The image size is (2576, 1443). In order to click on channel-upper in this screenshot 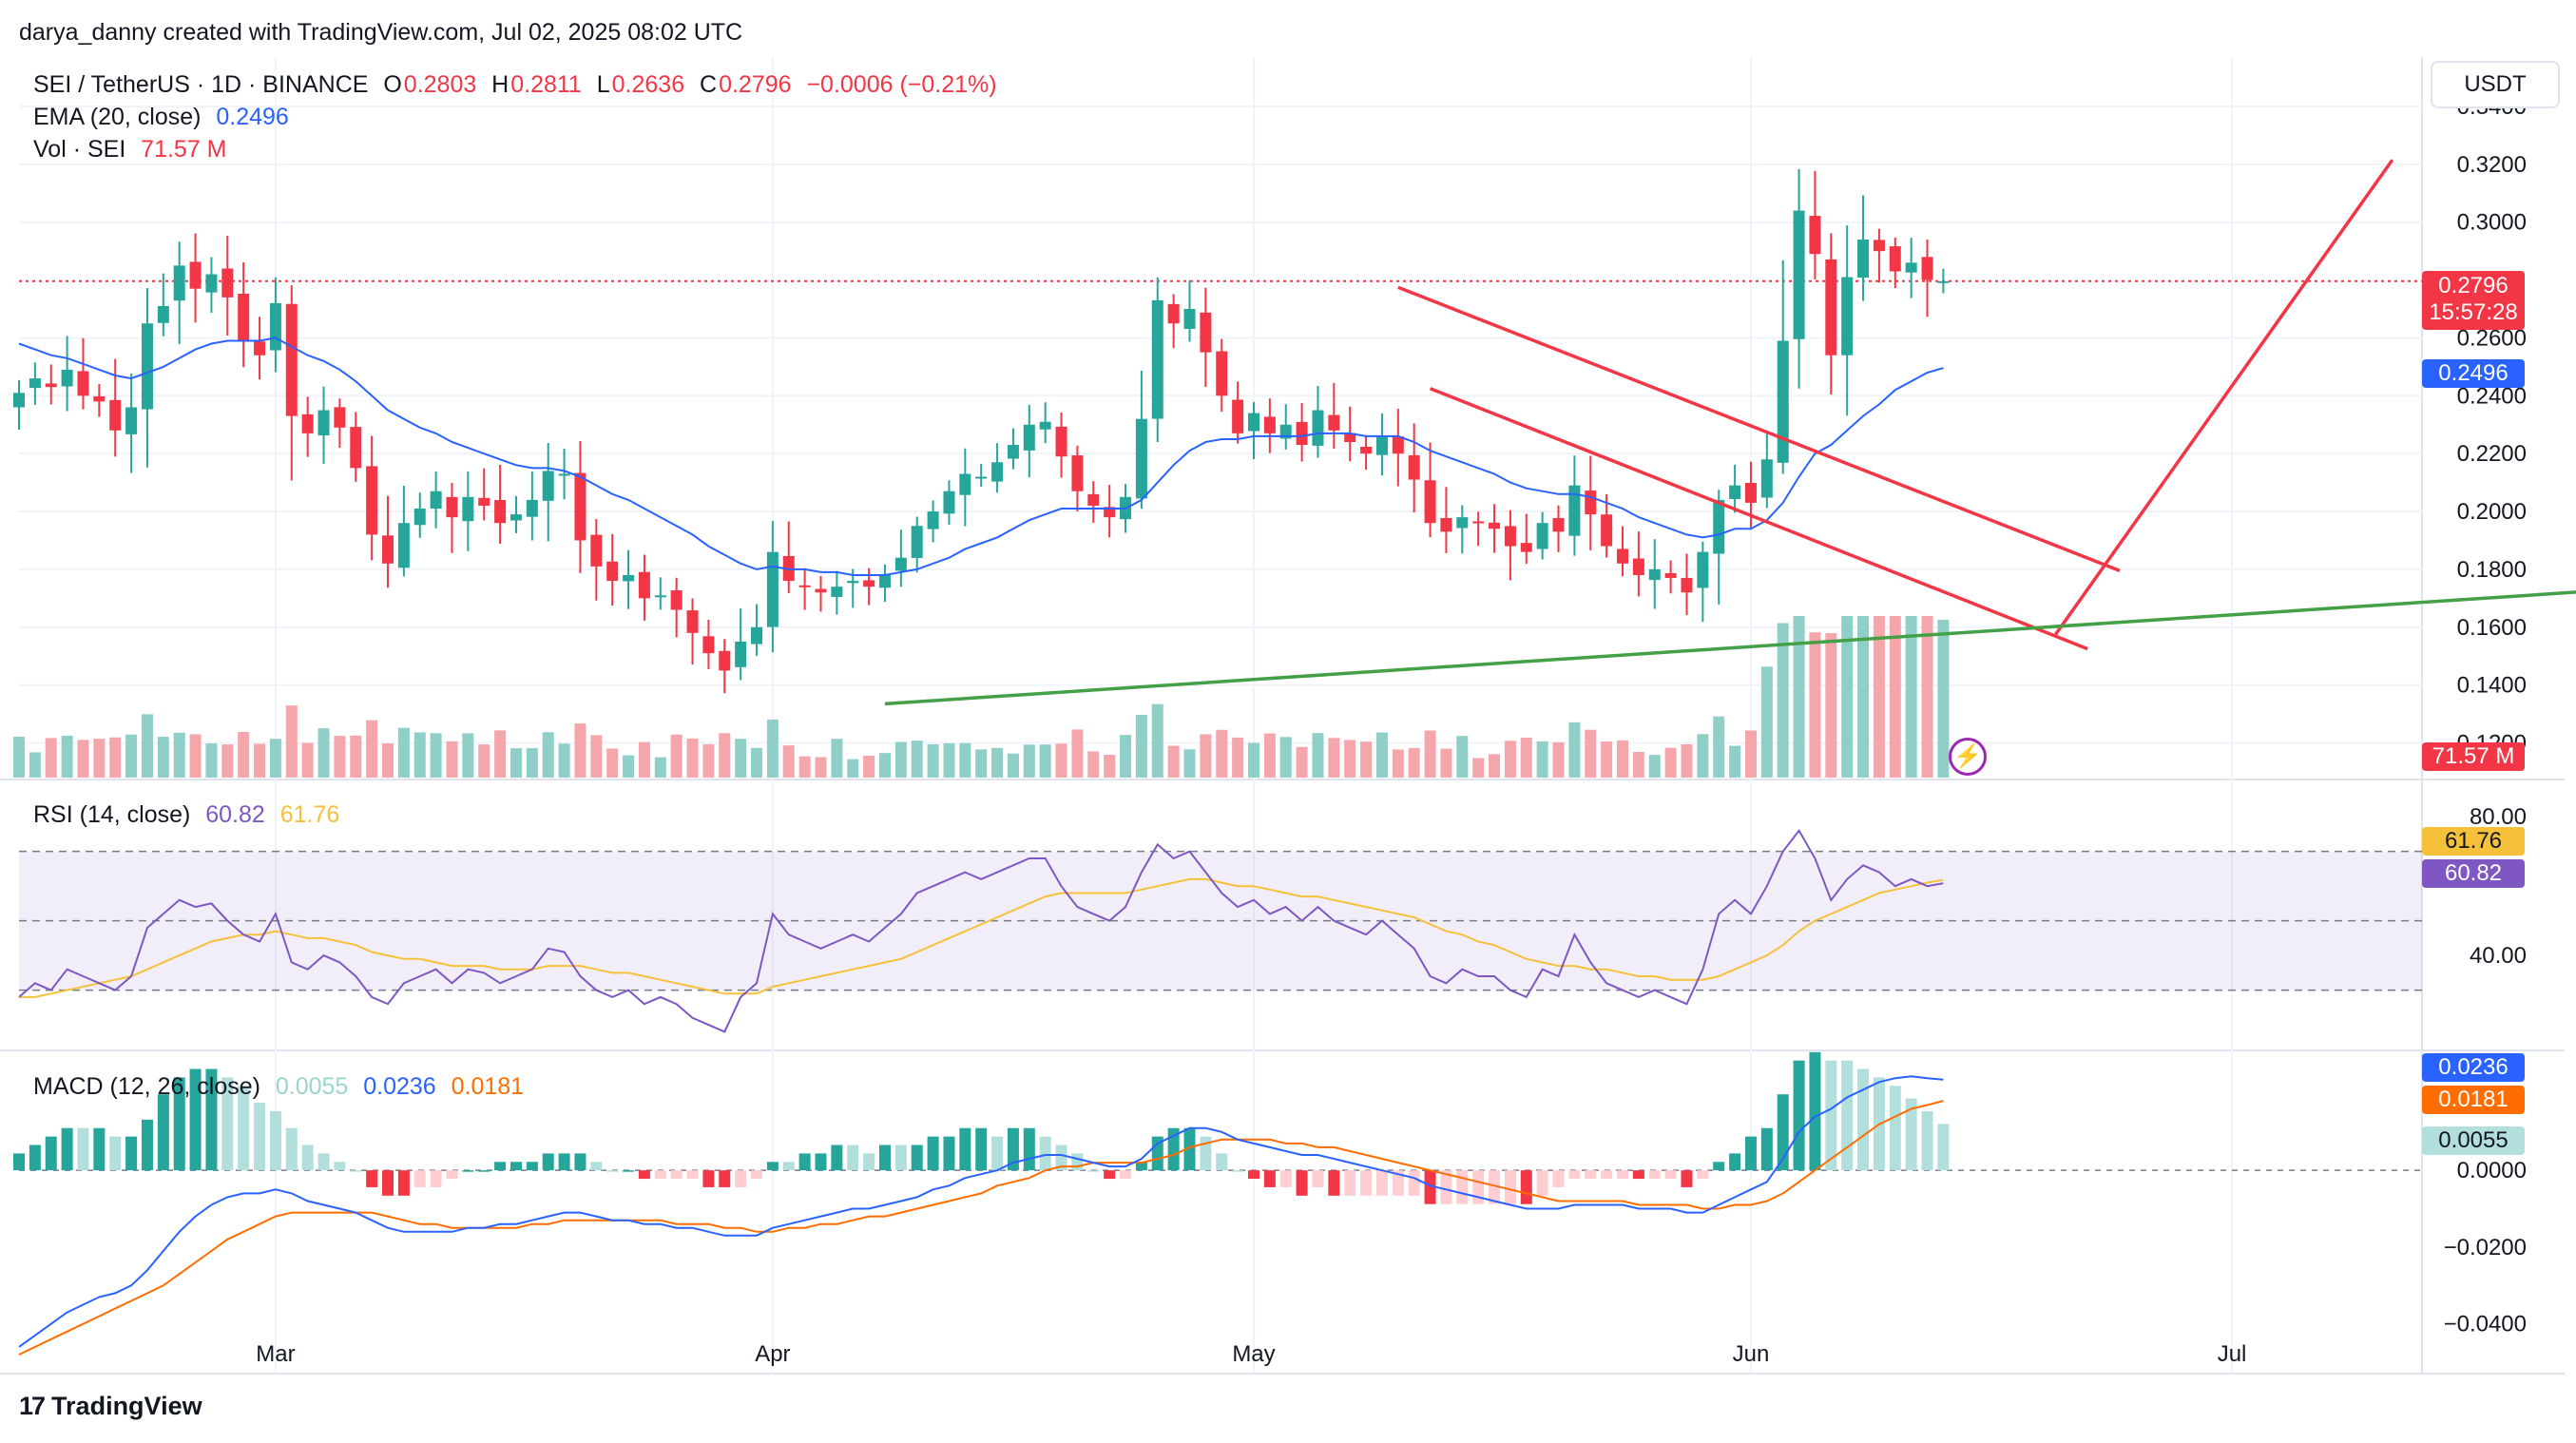, I will do `click(1759, 429)`.